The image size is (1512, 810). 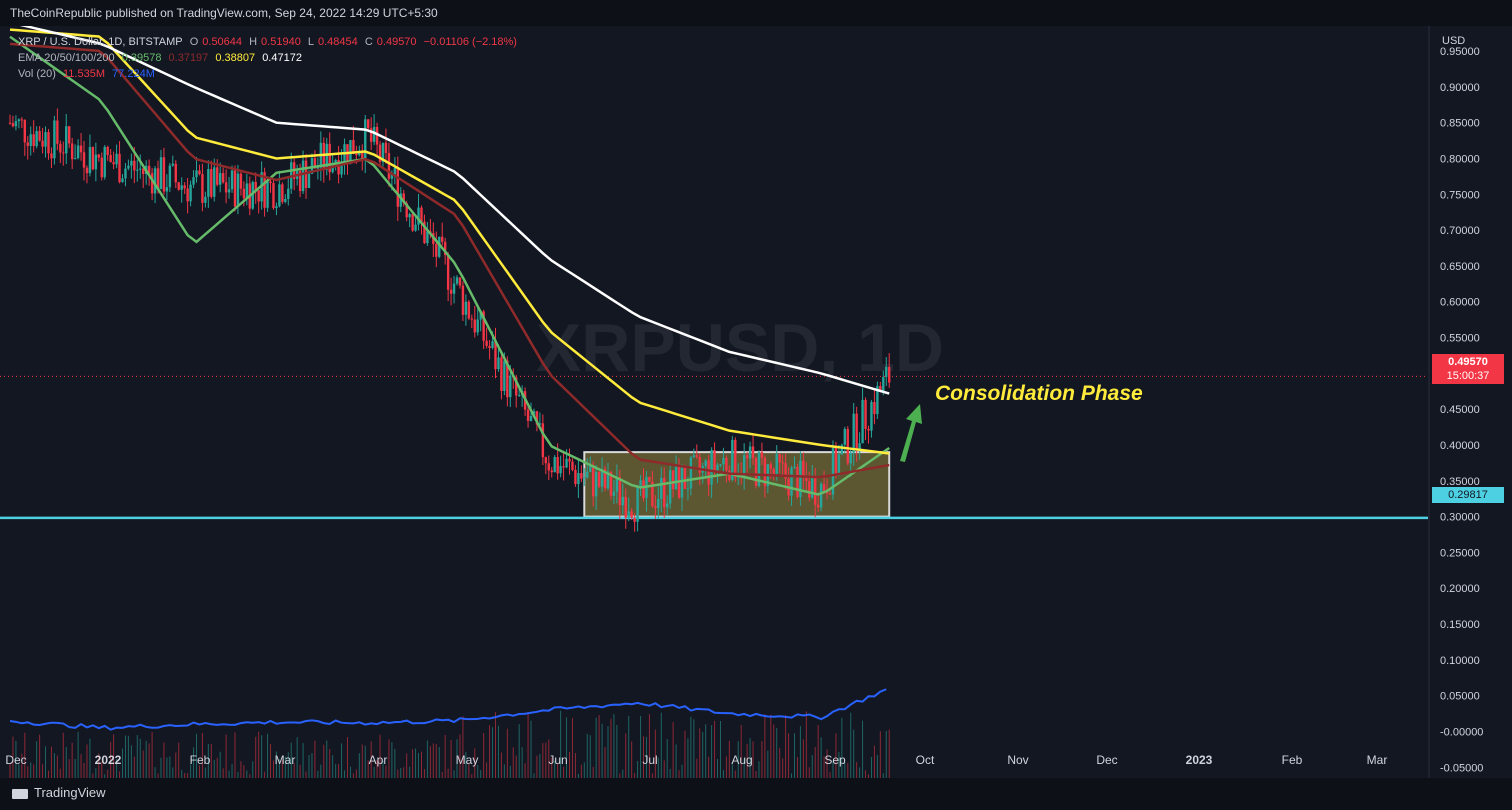 I want to click on legend-l-value: 0.48454, so click(x=338, y=42).